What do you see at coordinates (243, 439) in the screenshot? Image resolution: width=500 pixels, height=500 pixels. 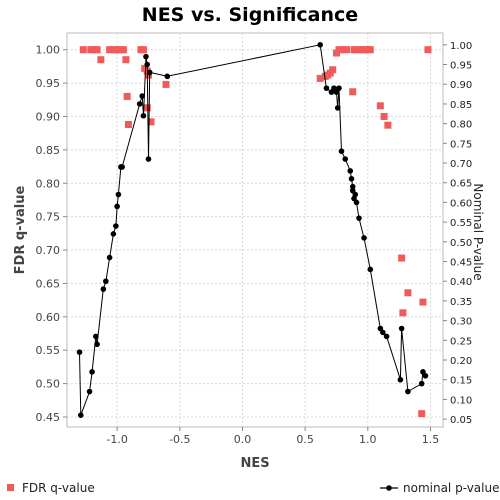 I see `x-tick-label: 0.0` at bounding box center [243, 439].